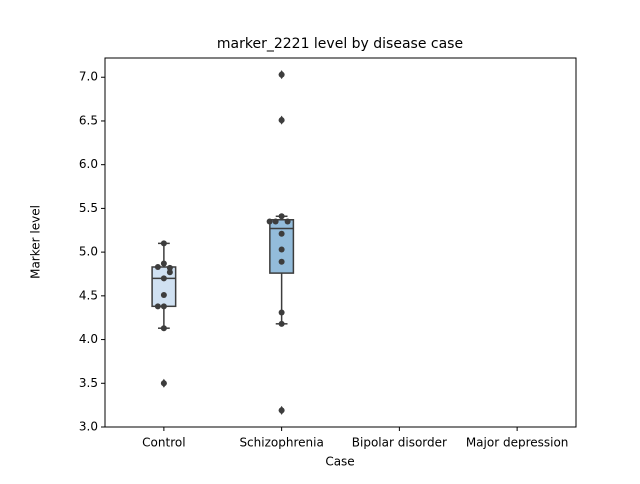  Describe the element at coordinates (340, 44) in the screenshot. I see `chart-title: marker_2221 level by disease case` at that location.